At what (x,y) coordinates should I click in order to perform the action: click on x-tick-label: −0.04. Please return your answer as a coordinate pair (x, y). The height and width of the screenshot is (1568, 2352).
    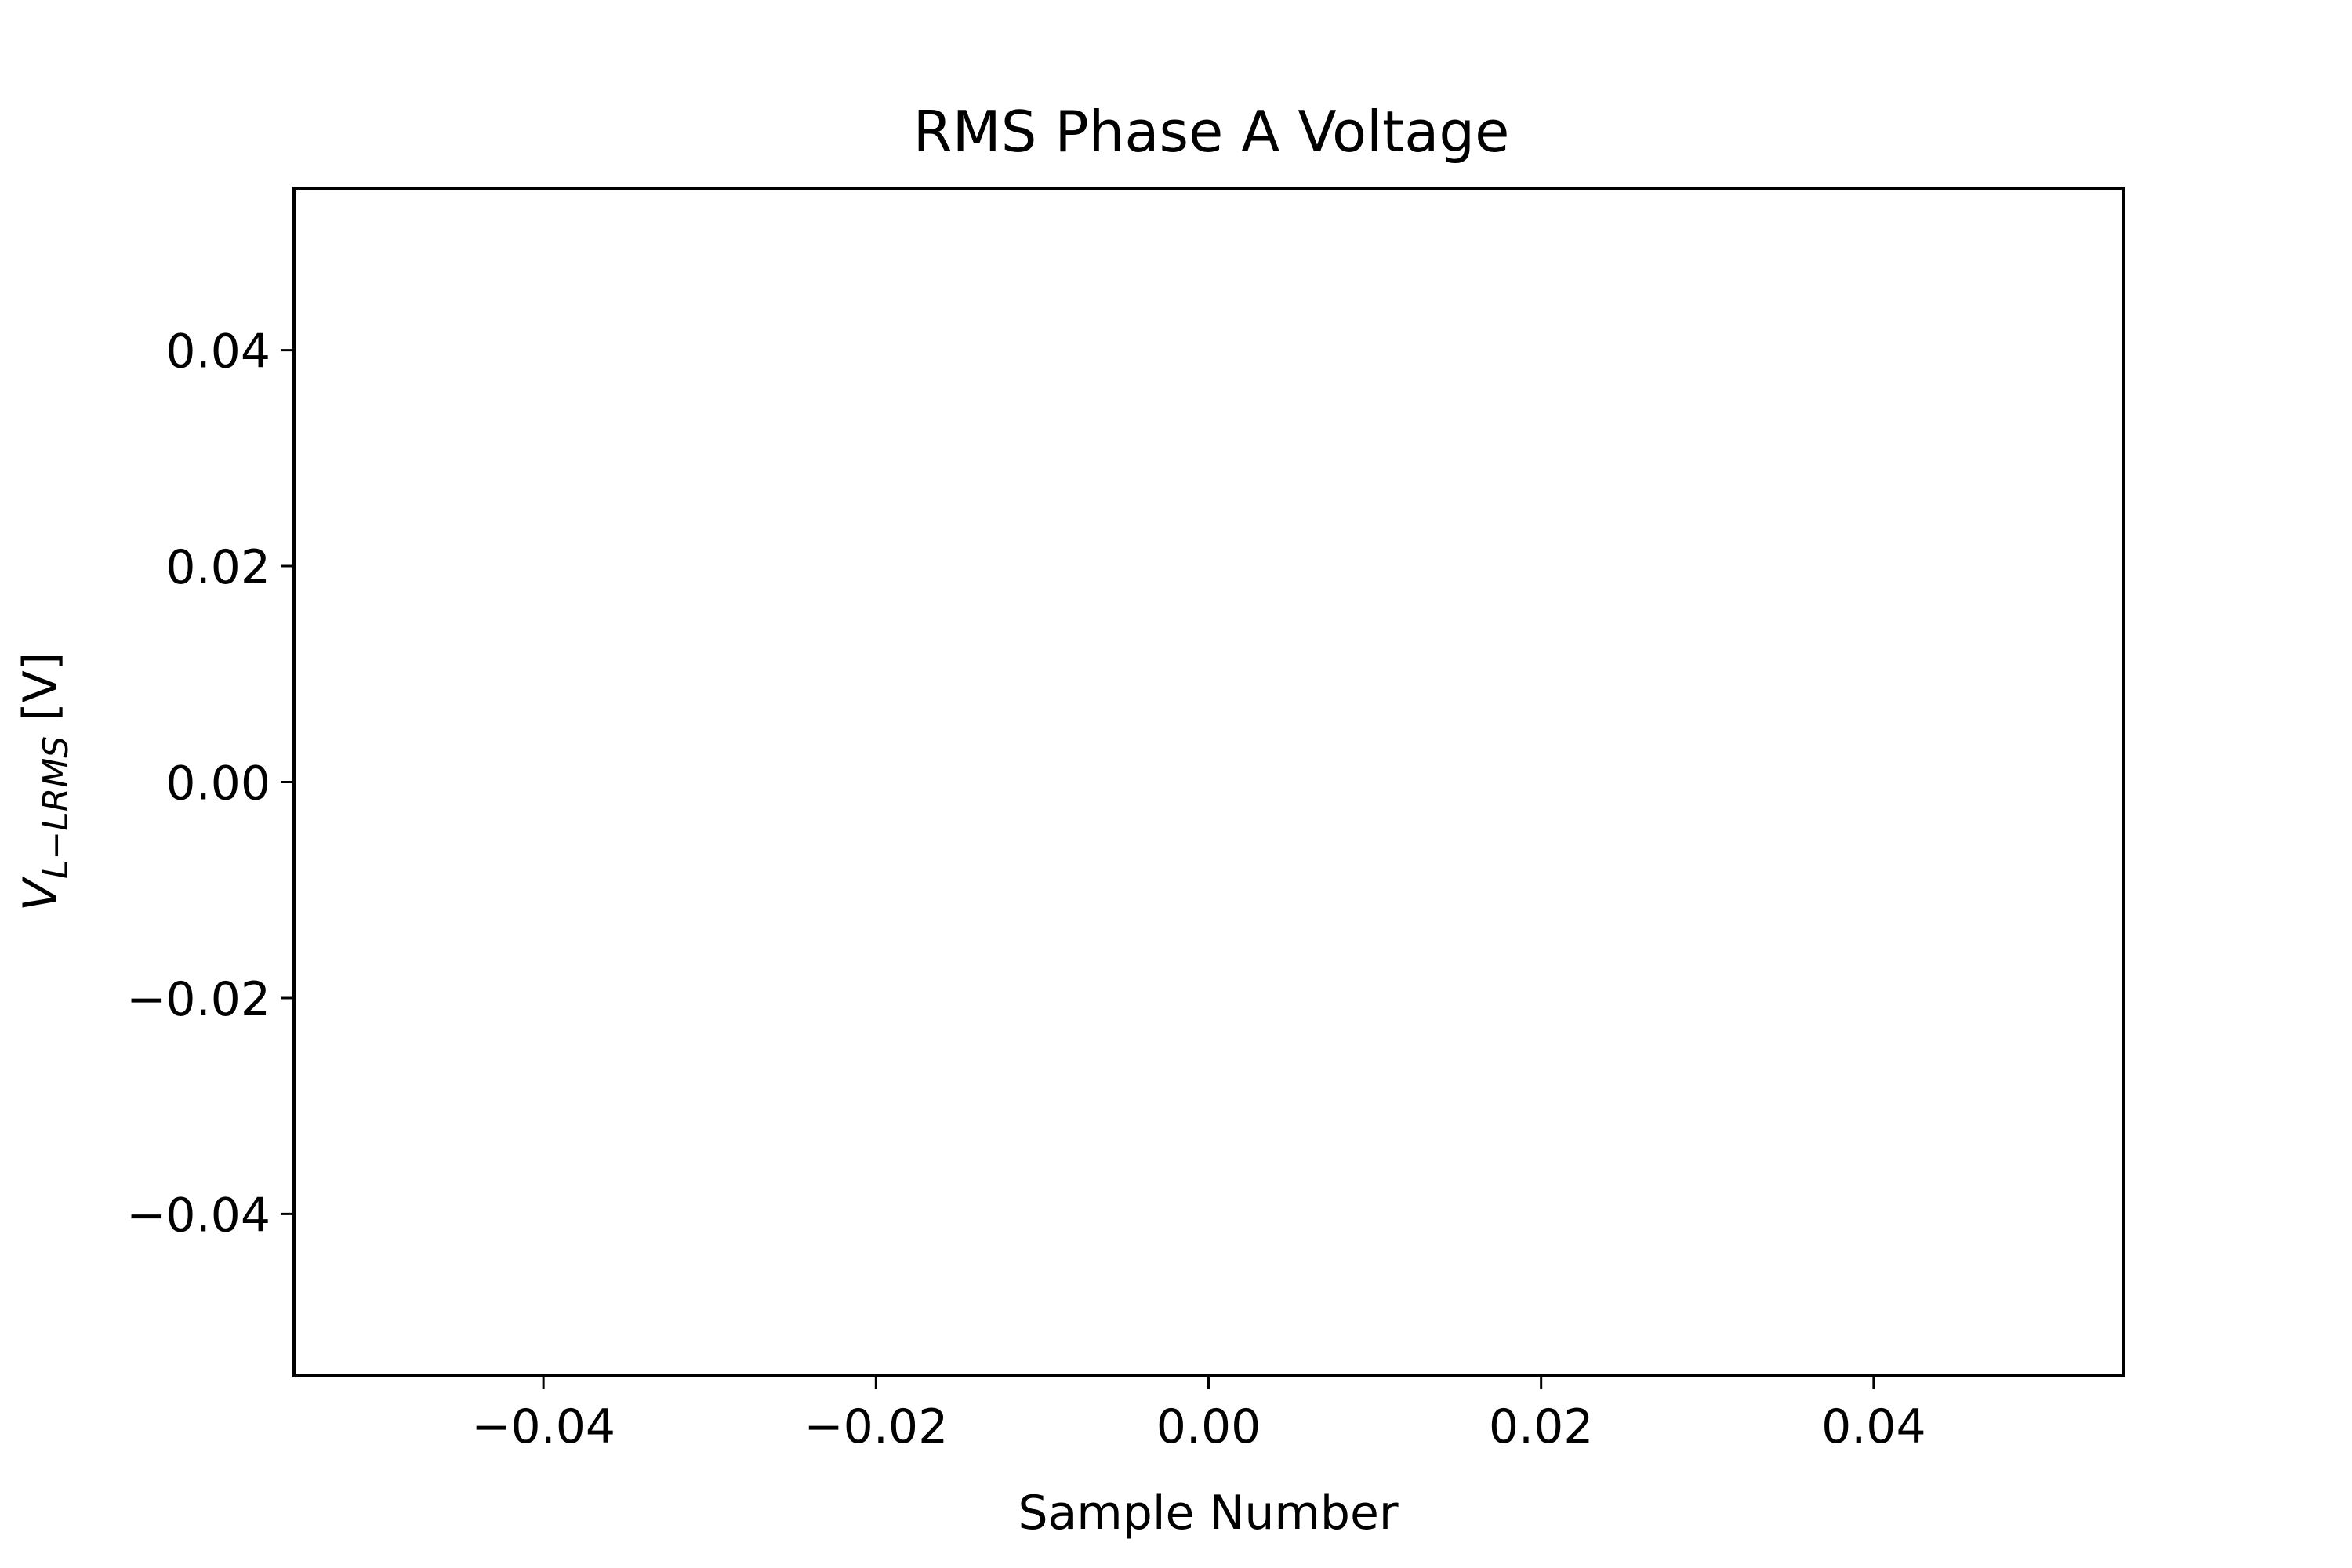
    Looking at the image, I should click on (543, 1426).